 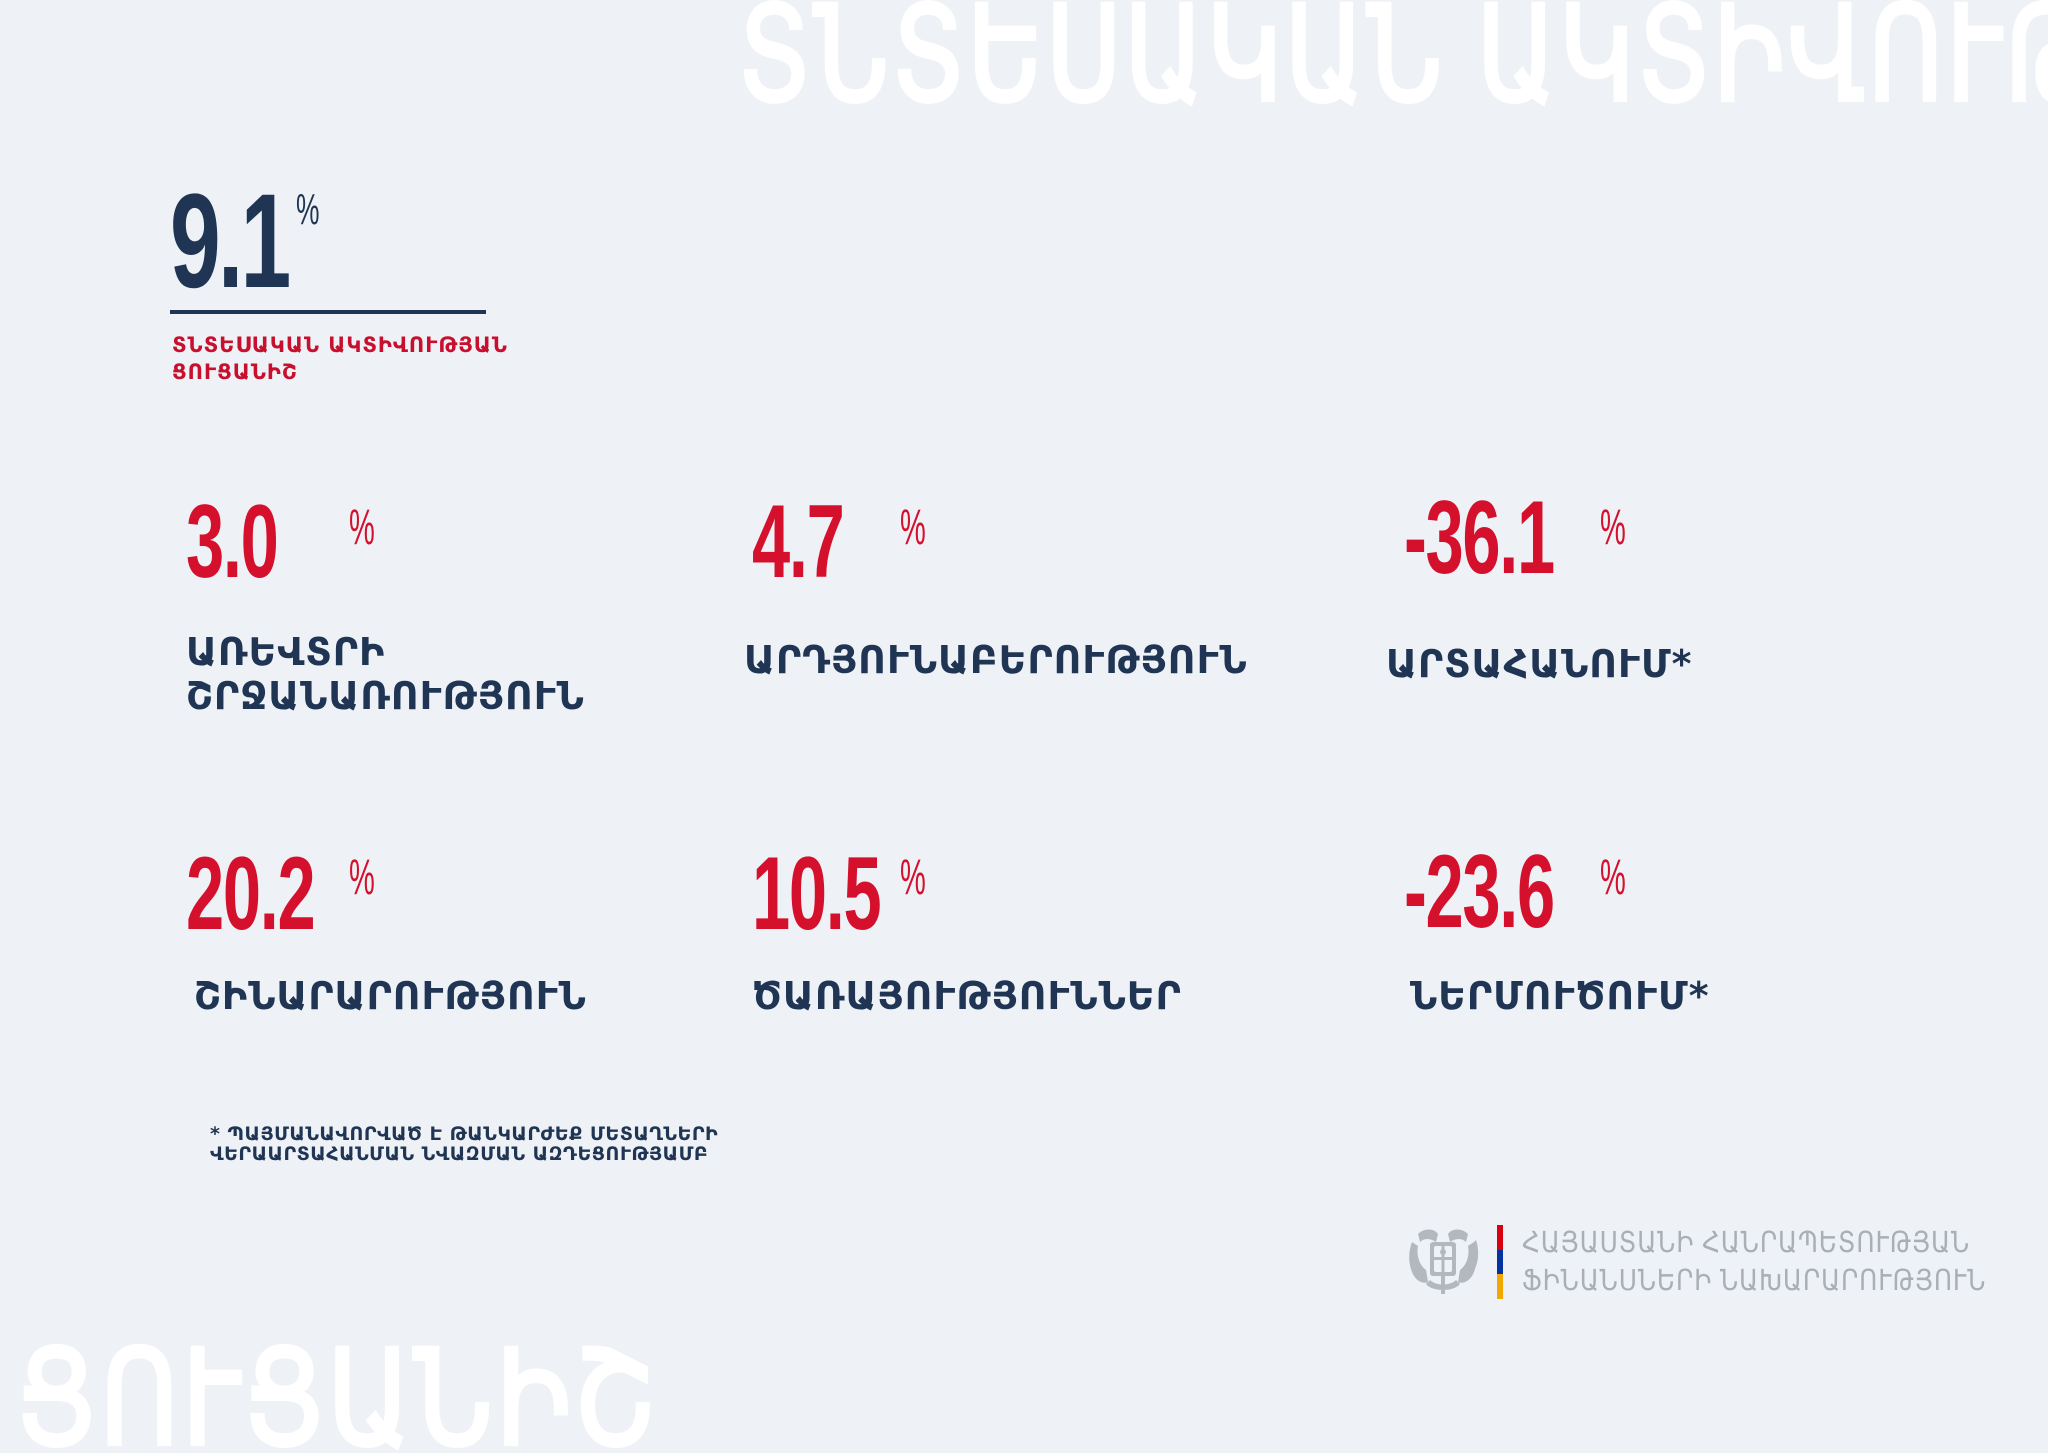 I want to click on stat-label: ԱՐՏԱՀԱՆՈՒՄ*, so click(x=1539, y=664).